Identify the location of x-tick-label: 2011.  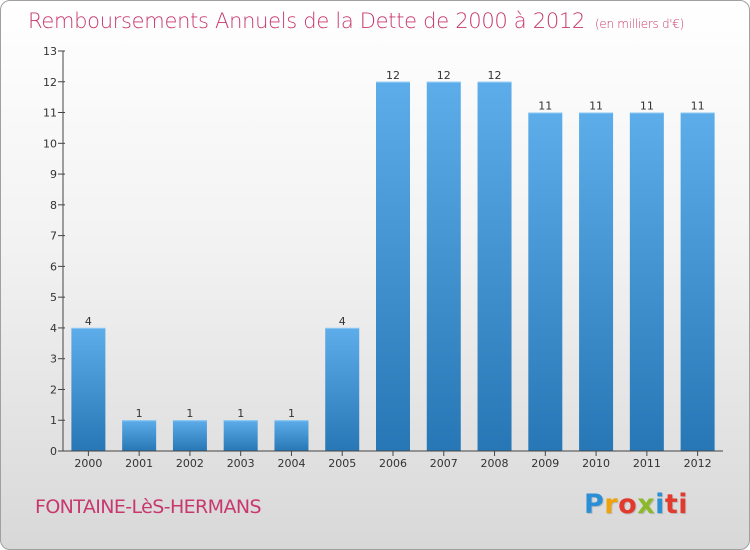
(647, 463).